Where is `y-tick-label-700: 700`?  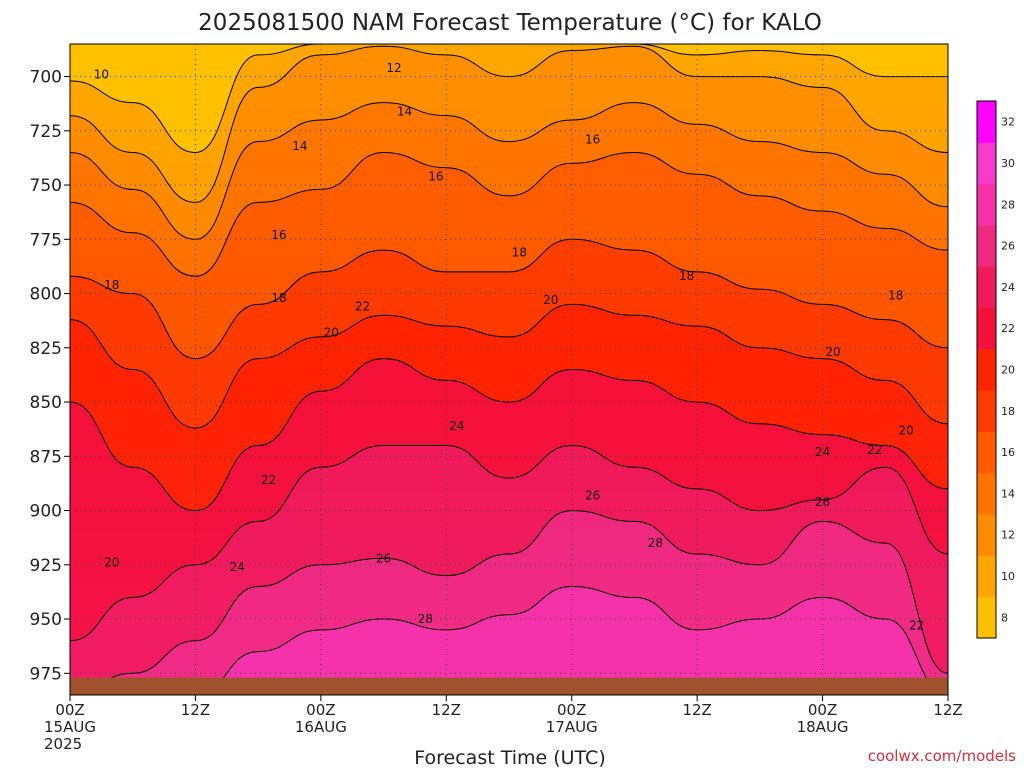 y-tick-label-700: 700 is located at coordinates (46, 78).